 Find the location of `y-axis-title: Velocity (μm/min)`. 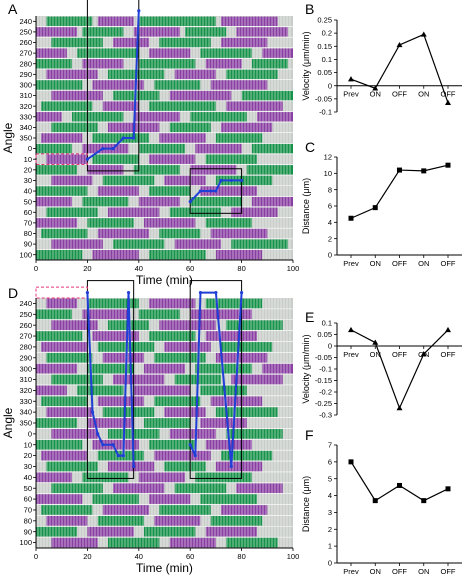

y-axis-title: Velocity (μm/min) is located at coordinates (306, 65).